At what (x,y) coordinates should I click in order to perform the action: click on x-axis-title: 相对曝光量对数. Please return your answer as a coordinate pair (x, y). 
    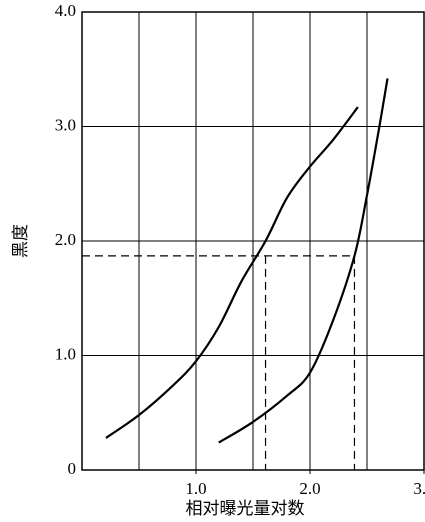
    Looking at the image, I should click on (245, 508).